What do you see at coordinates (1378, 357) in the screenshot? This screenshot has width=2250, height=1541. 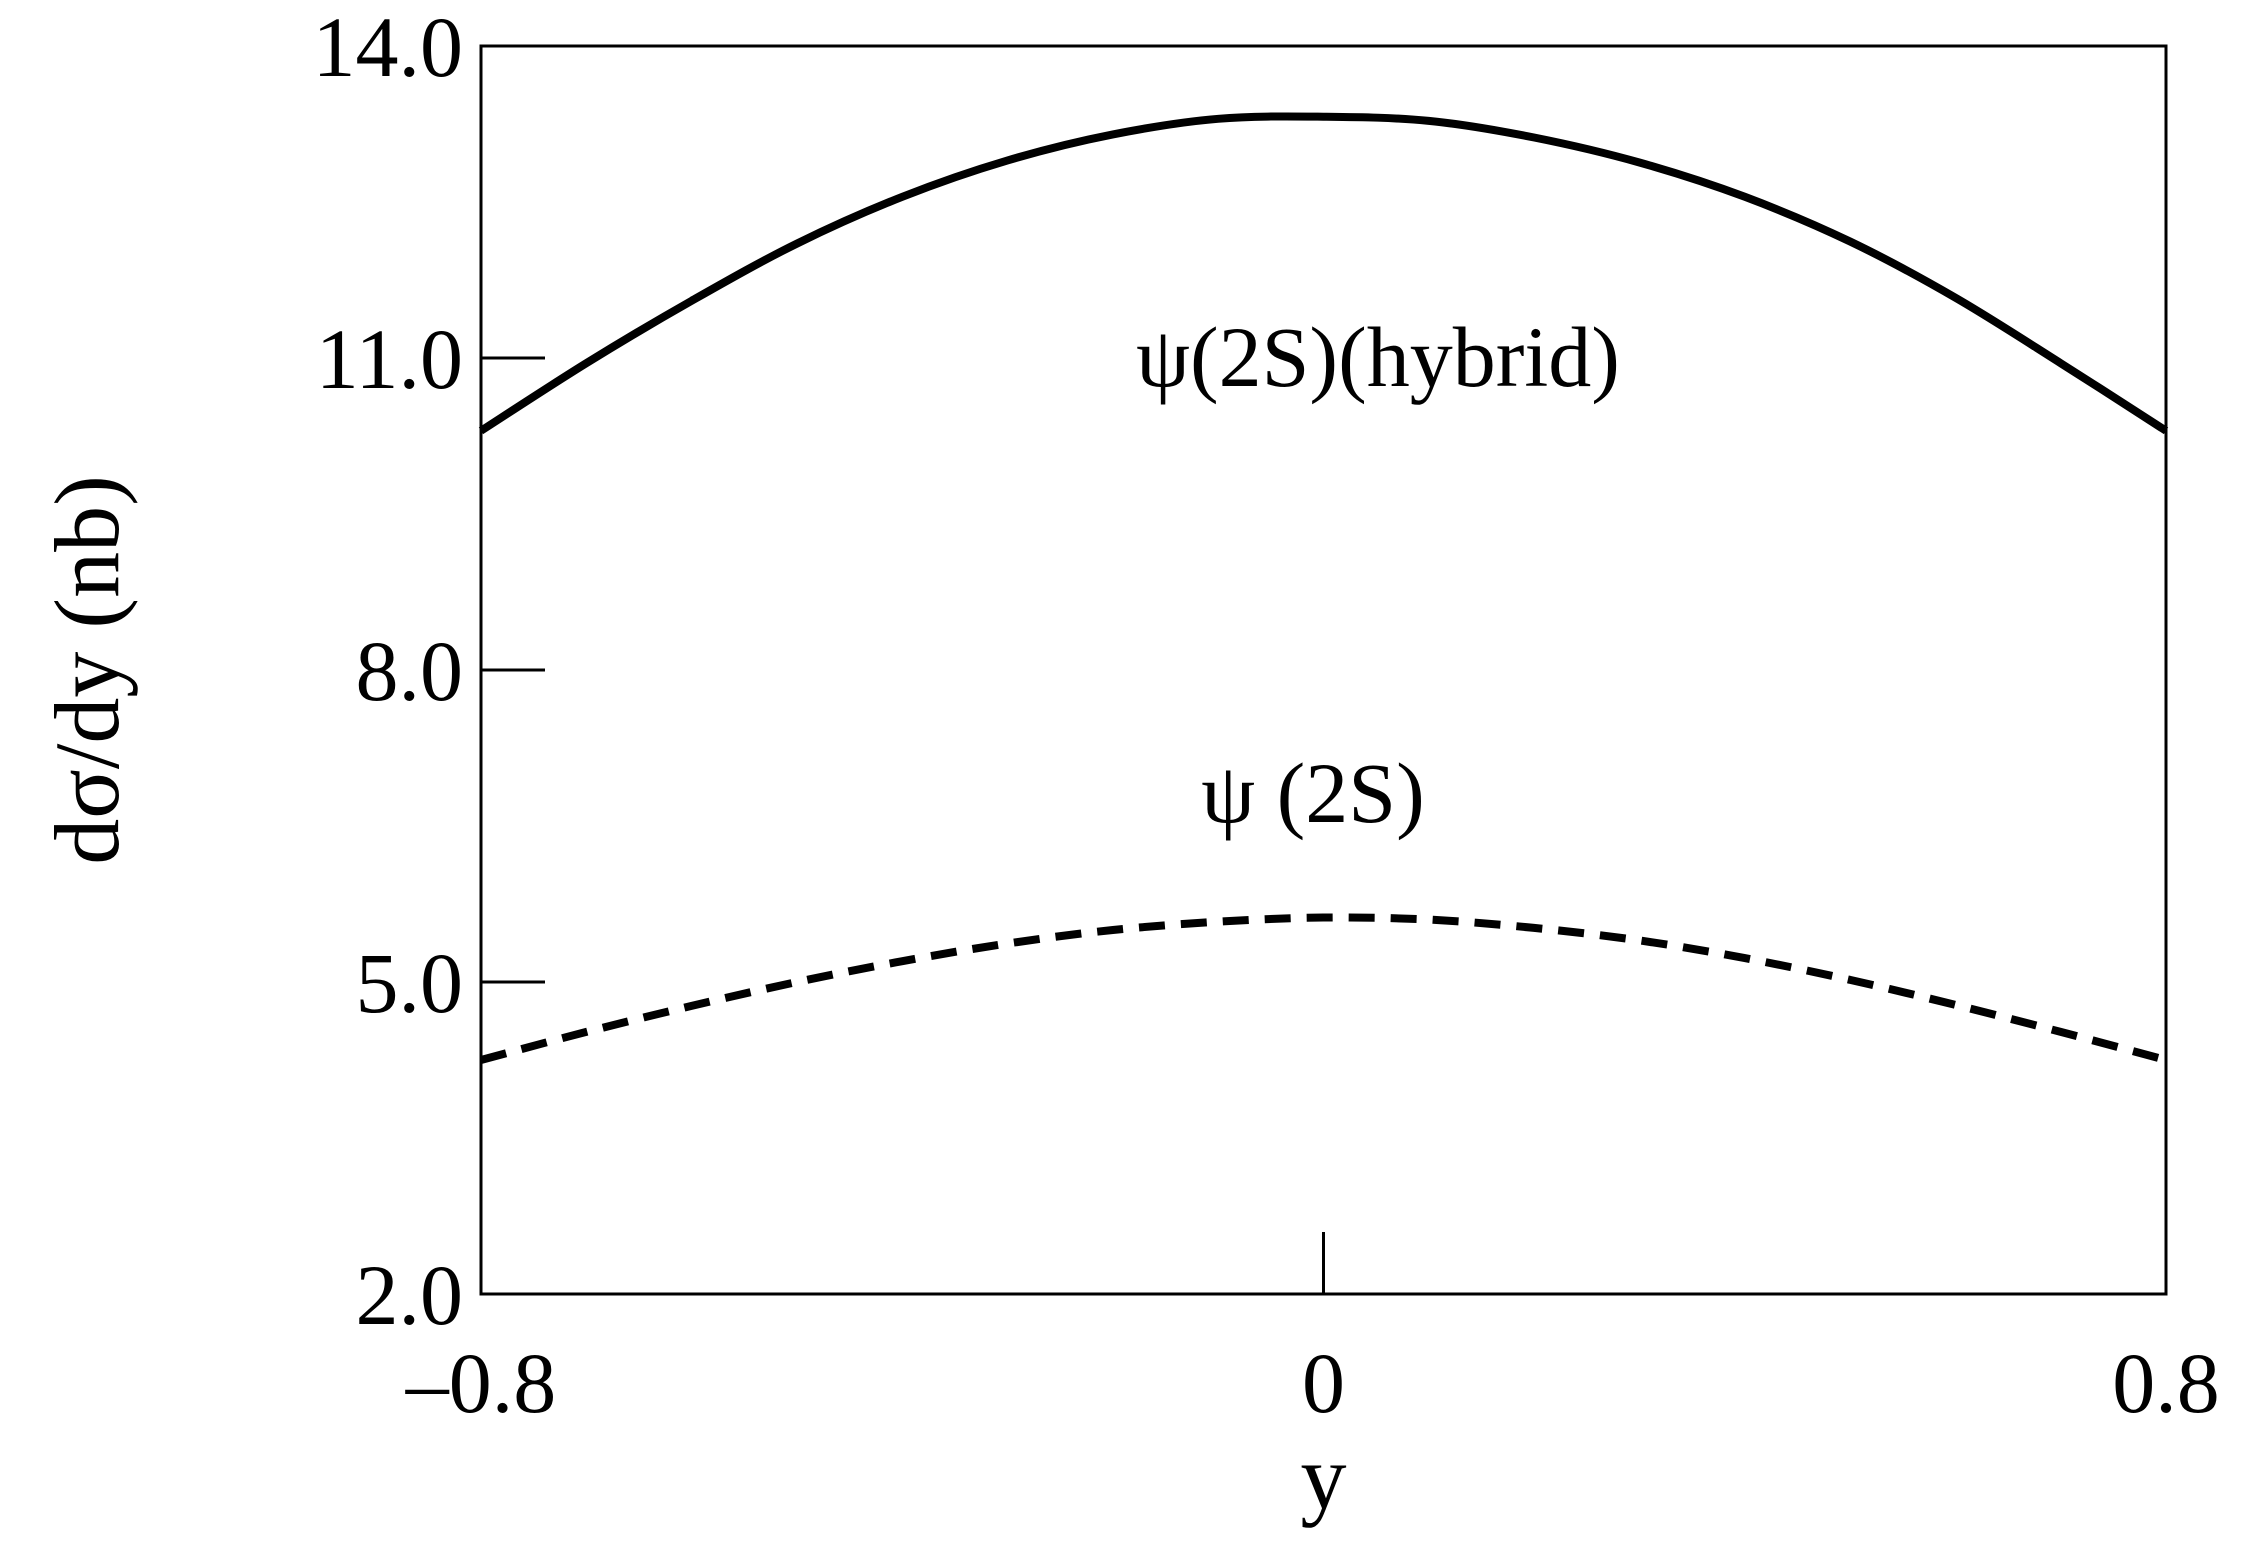 I see `series-label: ψ(2S)(hybrid)` at bounding box center [1378, 357].